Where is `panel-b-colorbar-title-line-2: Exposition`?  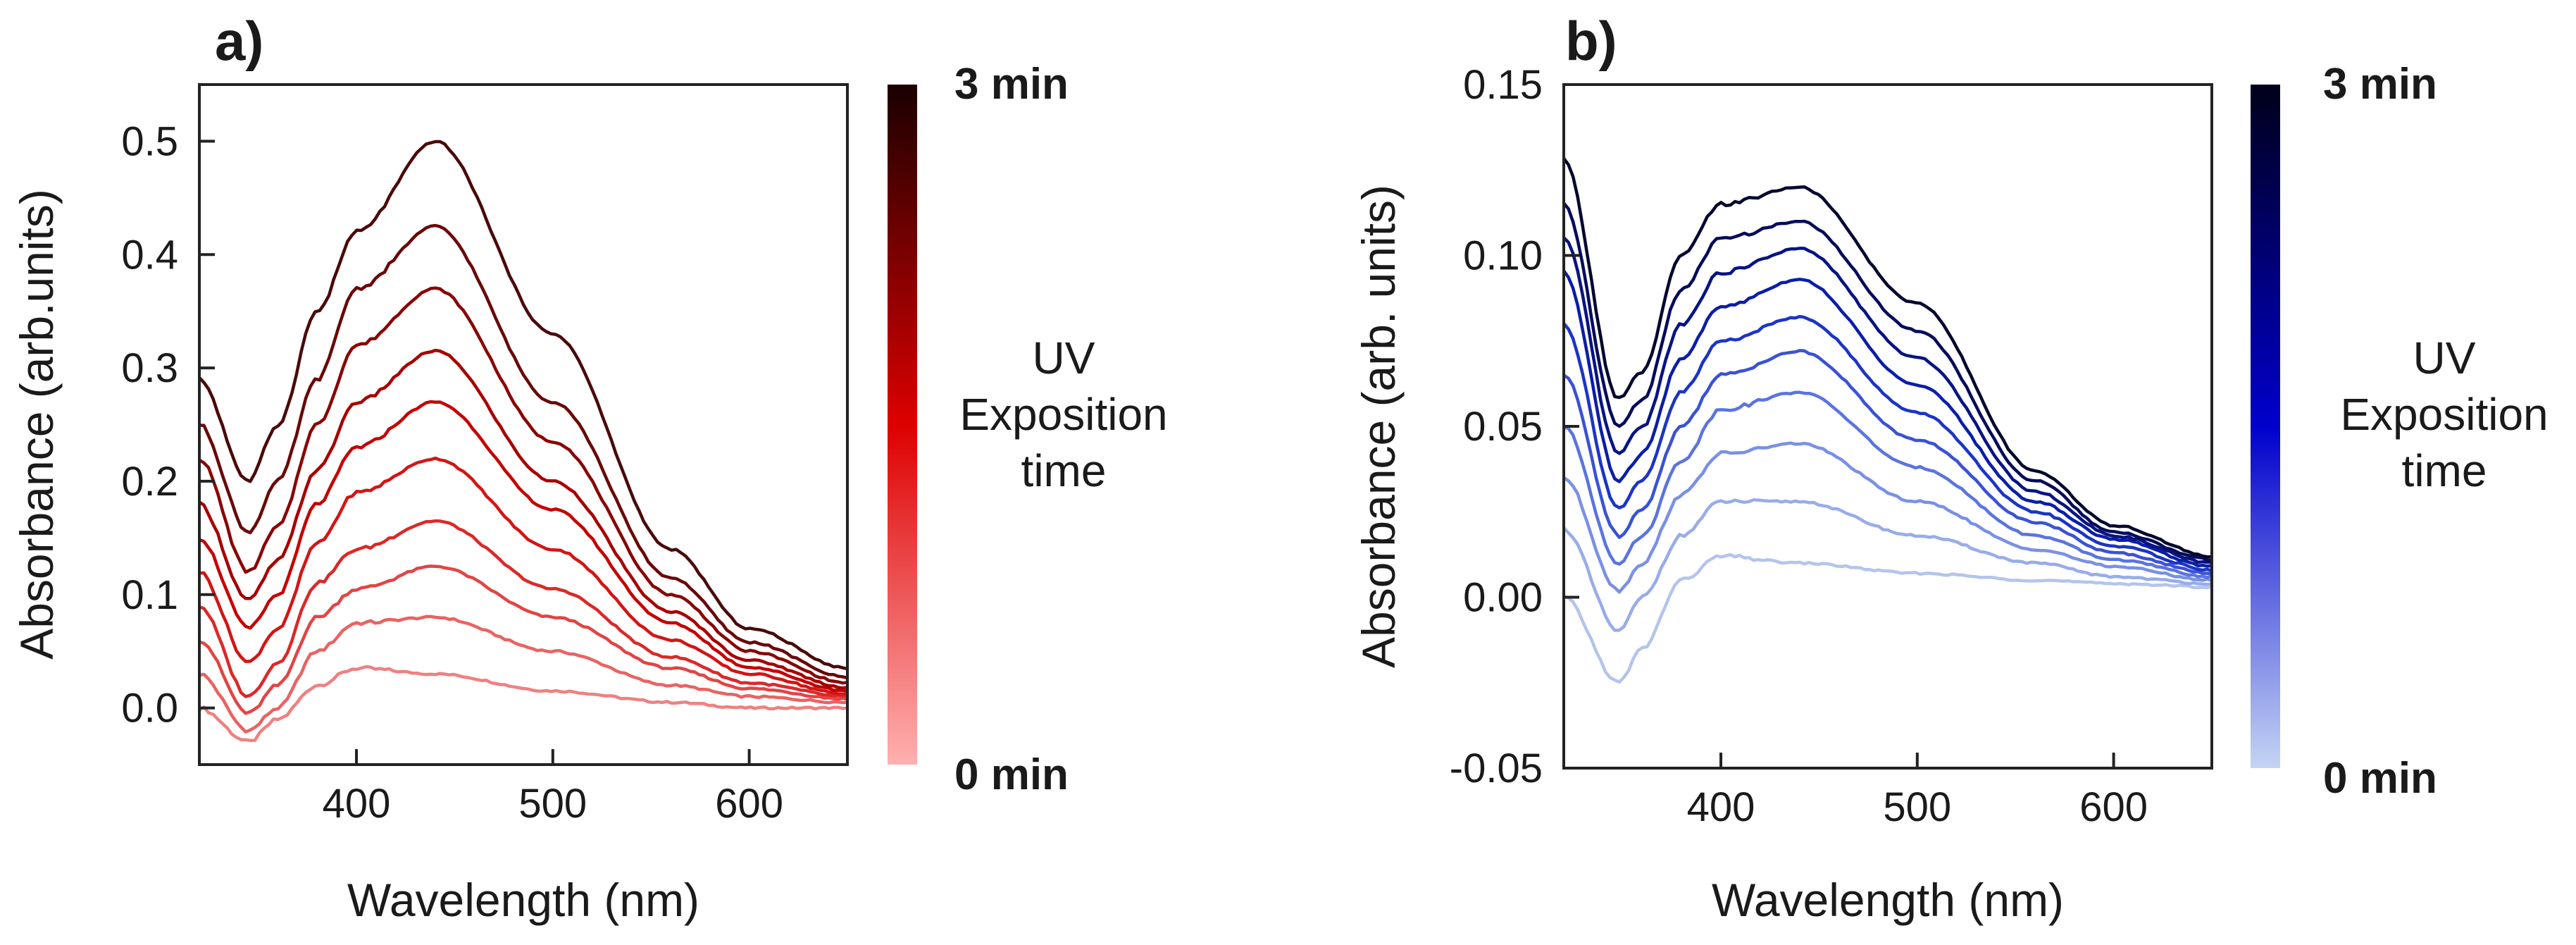
panel-b-colorbar-title-line-2: Exposition is located at coordinates (2444, 414).